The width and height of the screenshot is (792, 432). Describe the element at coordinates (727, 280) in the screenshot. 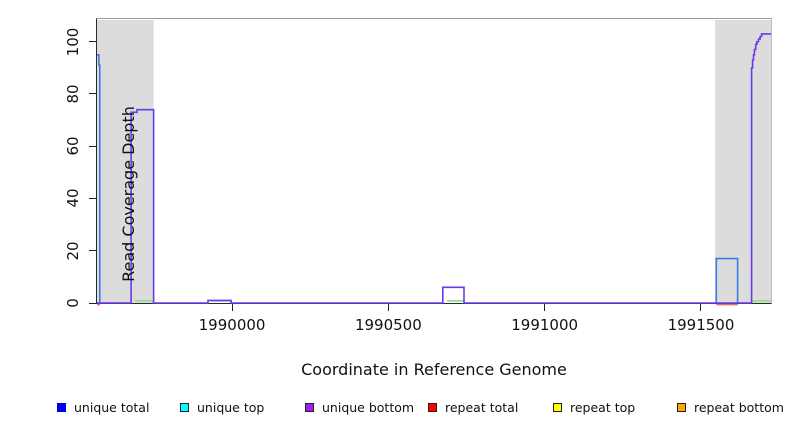

I see `series-unique-total-line` at that location.